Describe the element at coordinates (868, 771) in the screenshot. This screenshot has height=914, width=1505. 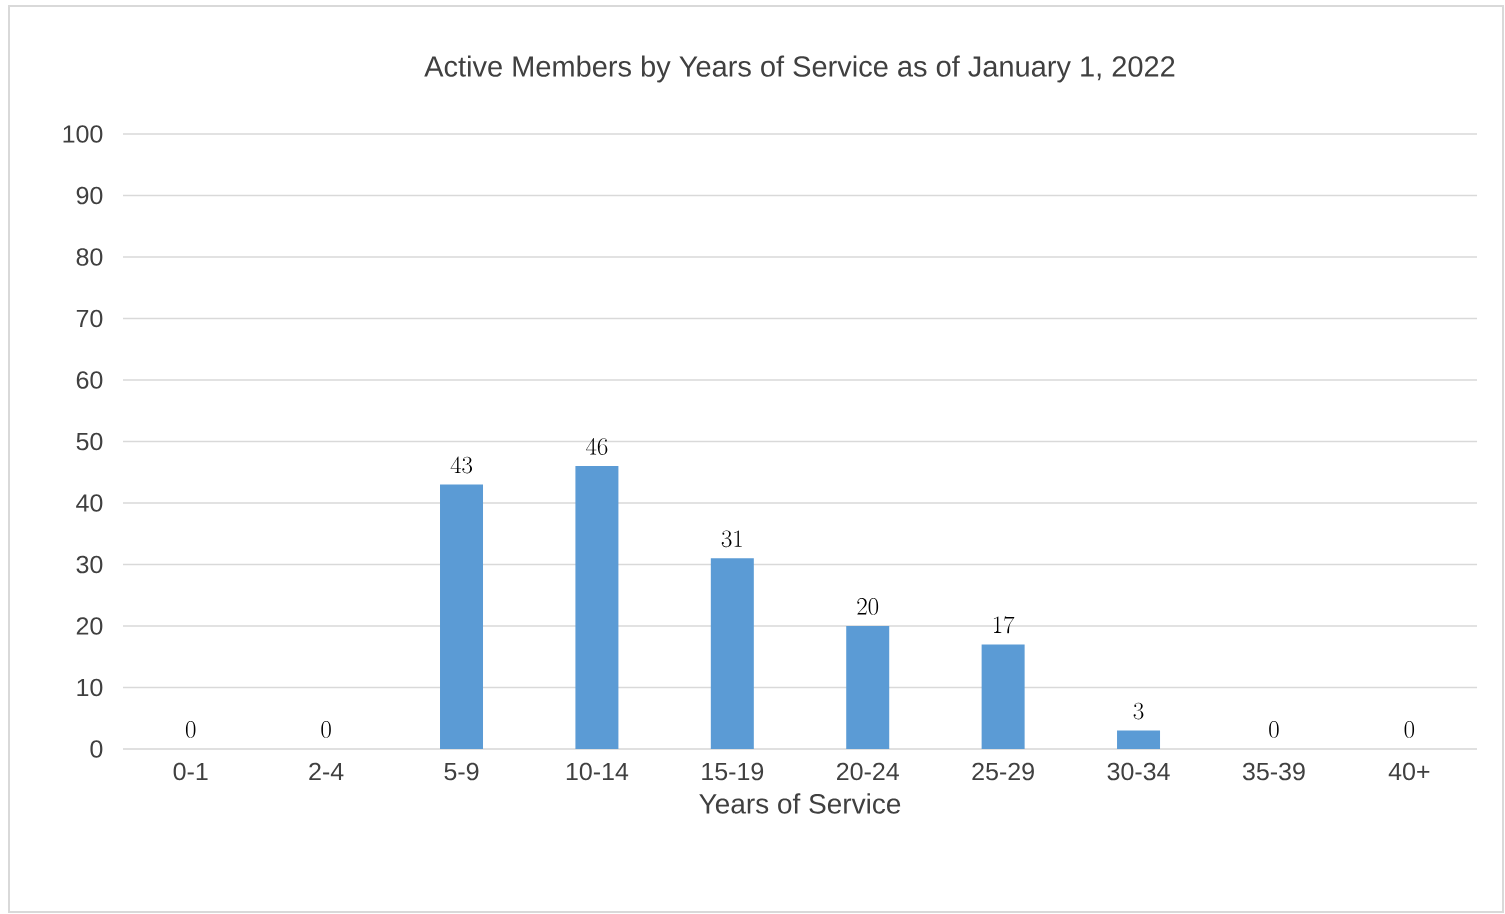
I see `x-tick-label: 20-24` at that location.